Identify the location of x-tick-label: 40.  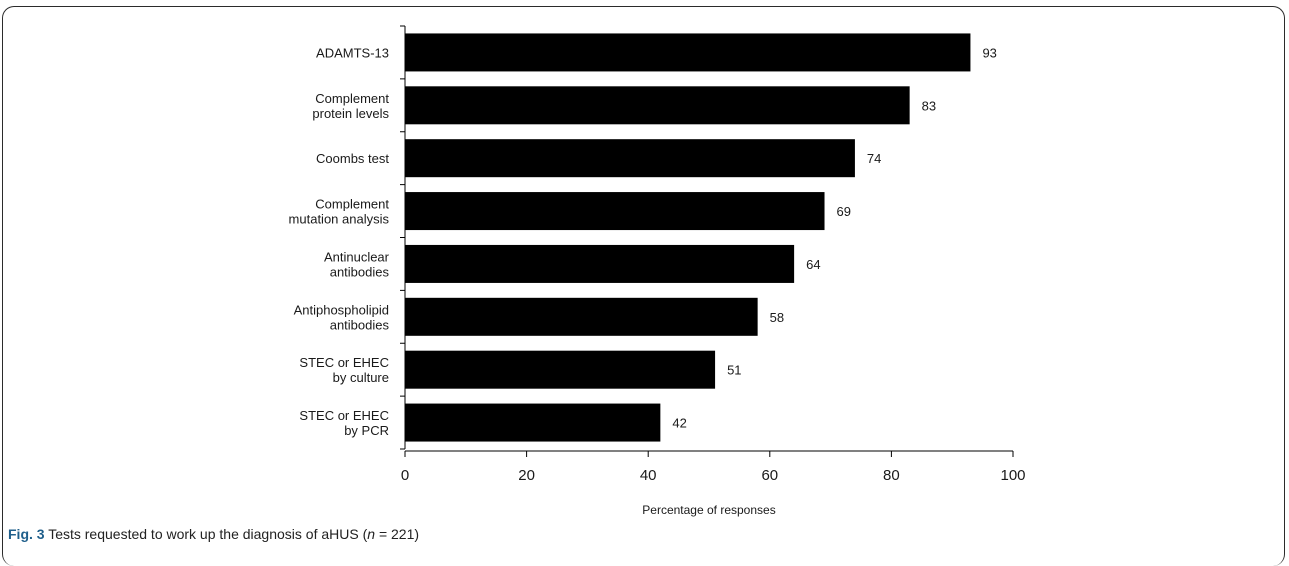
(648, 475).